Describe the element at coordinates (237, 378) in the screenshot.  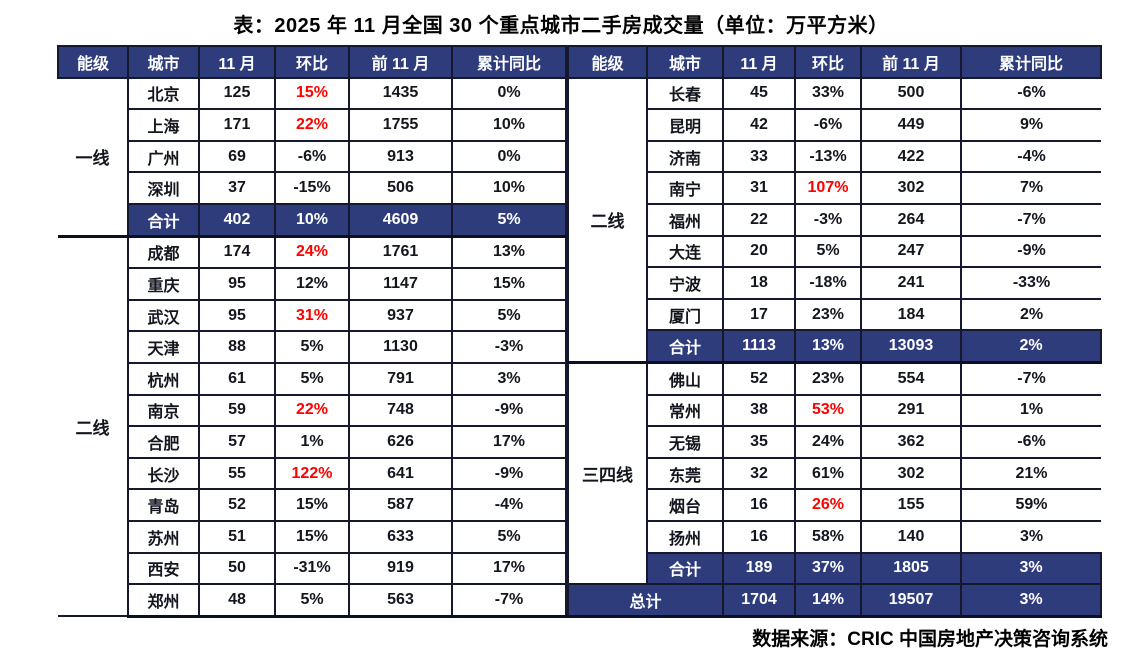
I see `nov-value-cell: 61` at that location.